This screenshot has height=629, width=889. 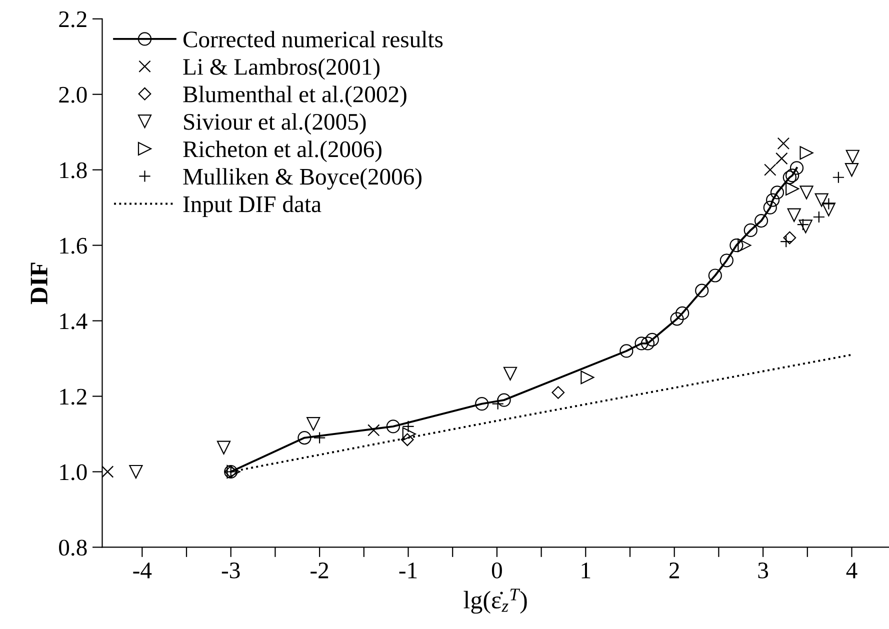 What do you see at coordinates (586, 570) in the screenshot?
I see `x-tick-label: 1` at bounding box center [586, 570].